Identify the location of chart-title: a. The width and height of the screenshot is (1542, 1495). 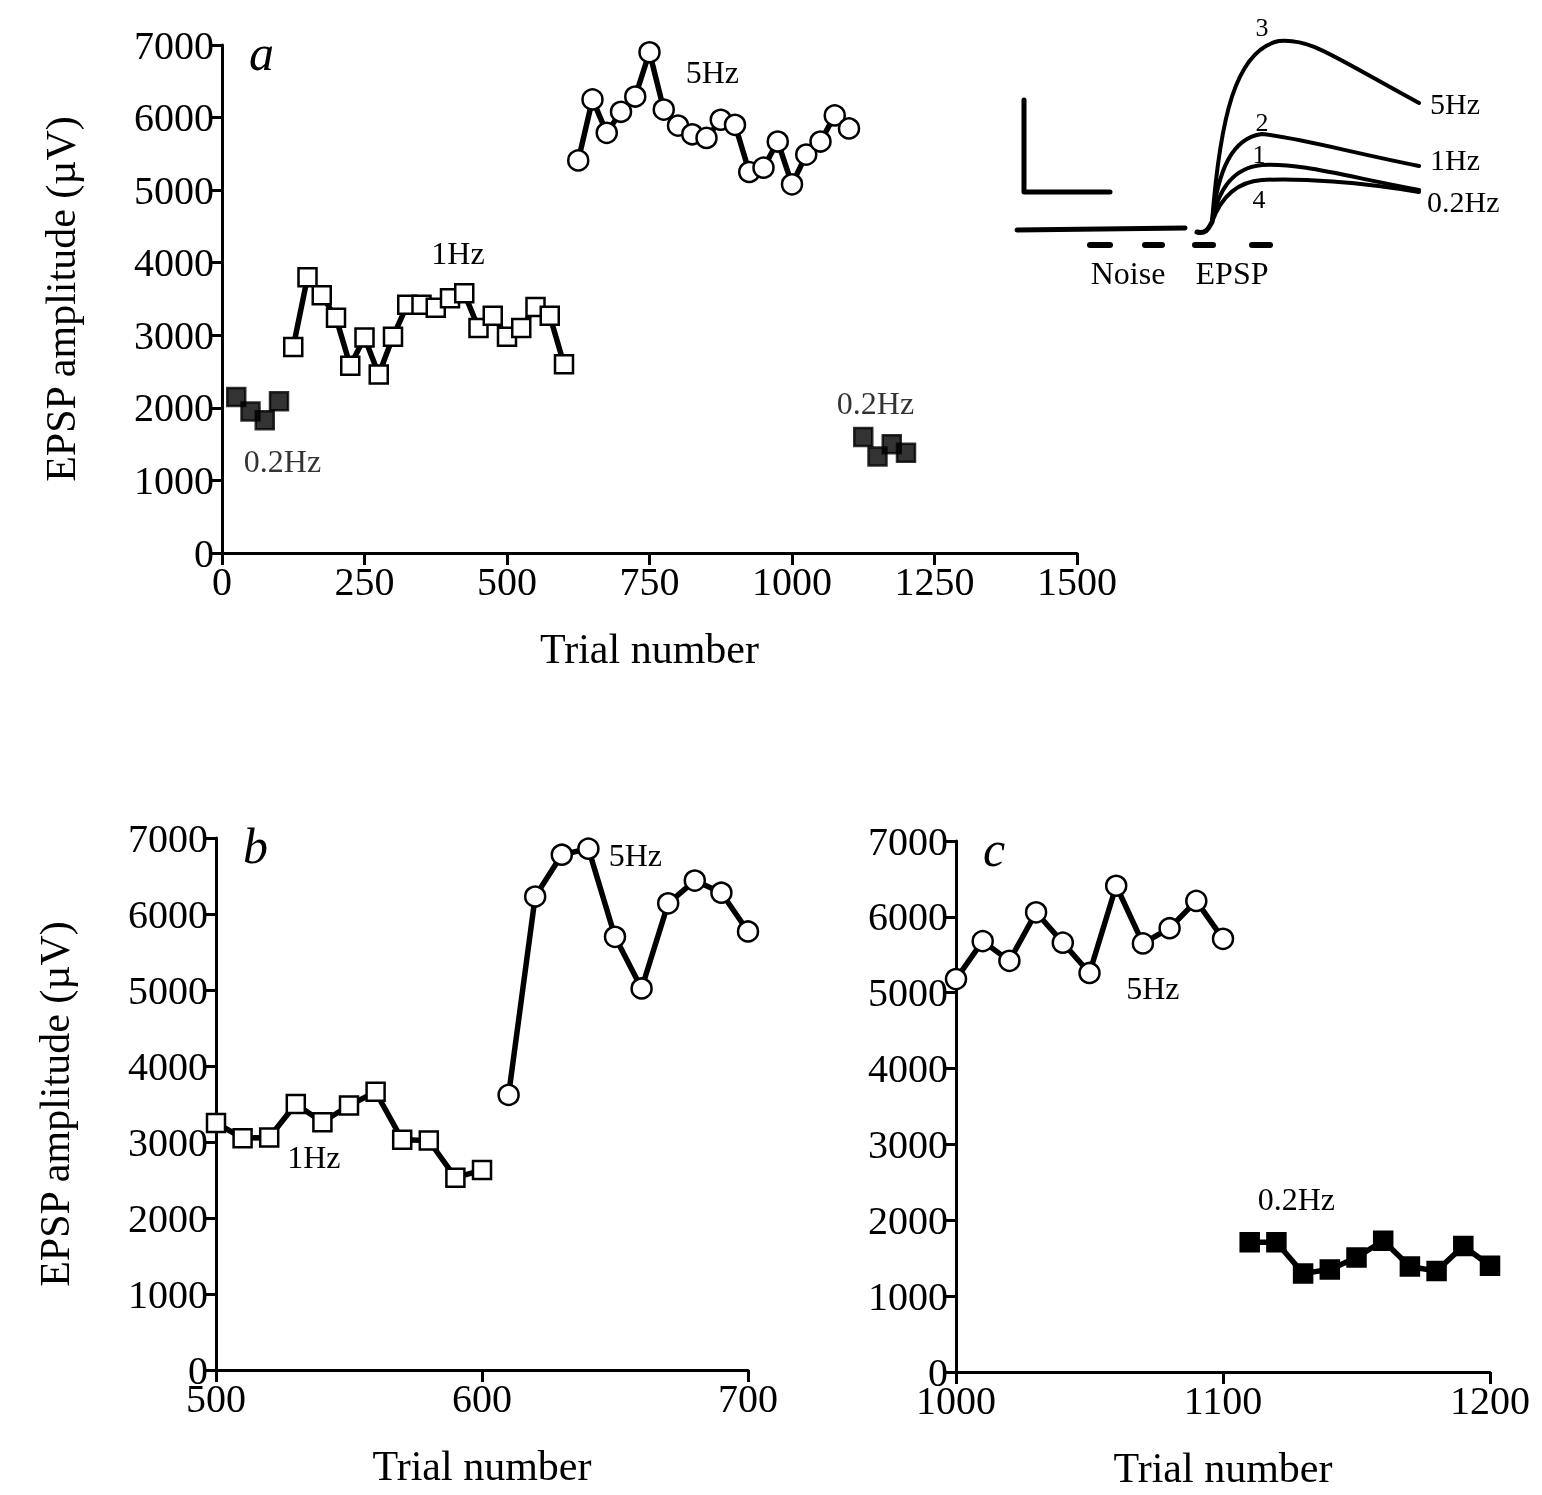
(261, 53).